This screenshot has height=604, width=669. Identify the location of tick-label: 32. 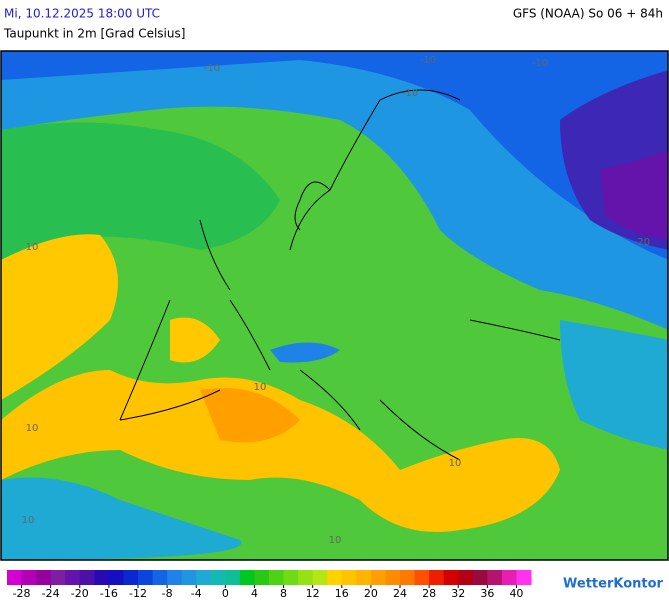
(458, 593).